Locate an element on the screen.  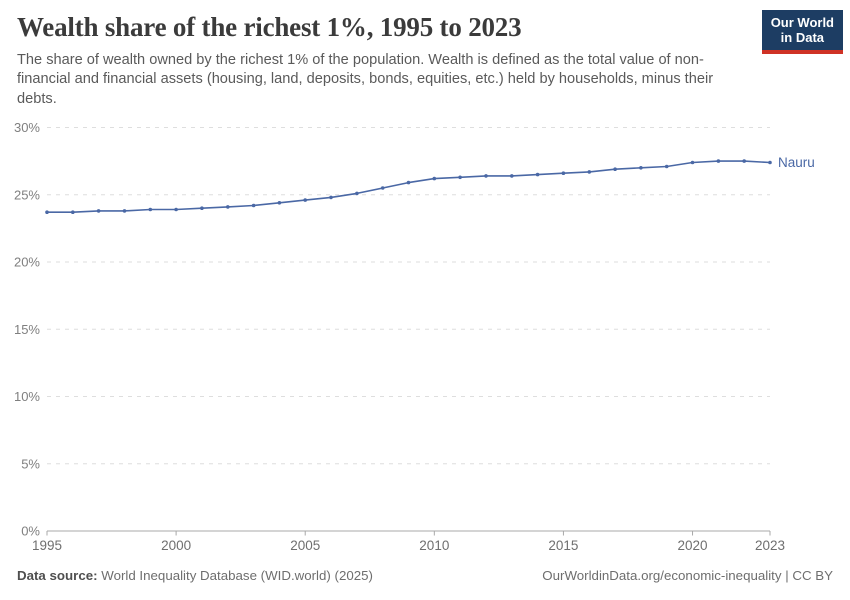
x-tick-label: 2023 is located at coordinates (770, 545).